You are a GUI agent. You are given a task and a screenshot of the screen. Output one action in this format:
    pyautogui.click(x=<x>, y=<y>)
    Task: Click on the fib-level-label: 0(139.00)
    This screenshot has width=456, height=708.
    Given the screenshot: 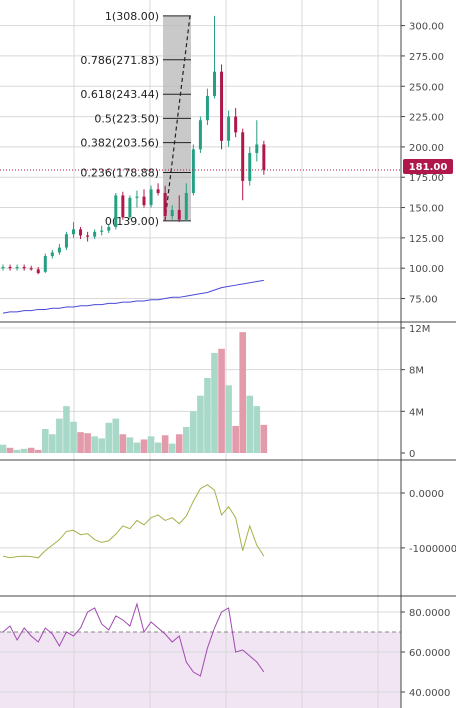 What is the action you would take?
    pyautogui.click(x=132, y=221)
    